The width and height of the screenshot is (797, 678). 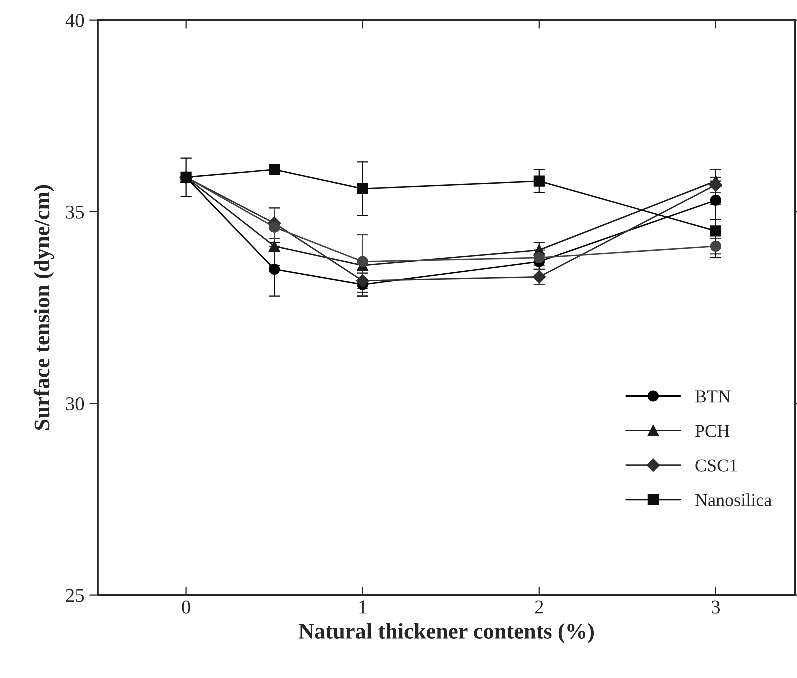 What do you see at coordinates (75, 595) in the screenshot?
I see `y-tick-label: 25` at bounding box center [75, 595].